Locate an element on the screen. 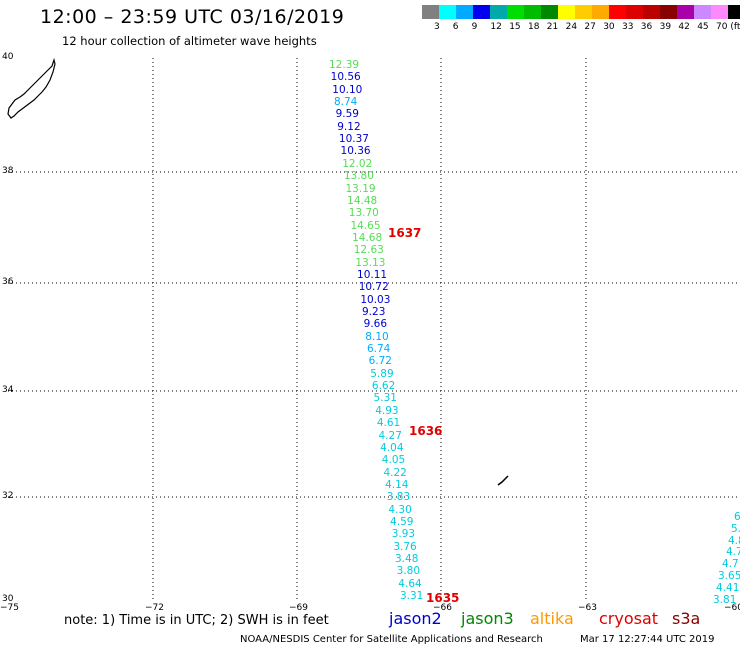 This screenshot has height=650, width=740. legend-label: 45 is located at coordinates (703, 27).